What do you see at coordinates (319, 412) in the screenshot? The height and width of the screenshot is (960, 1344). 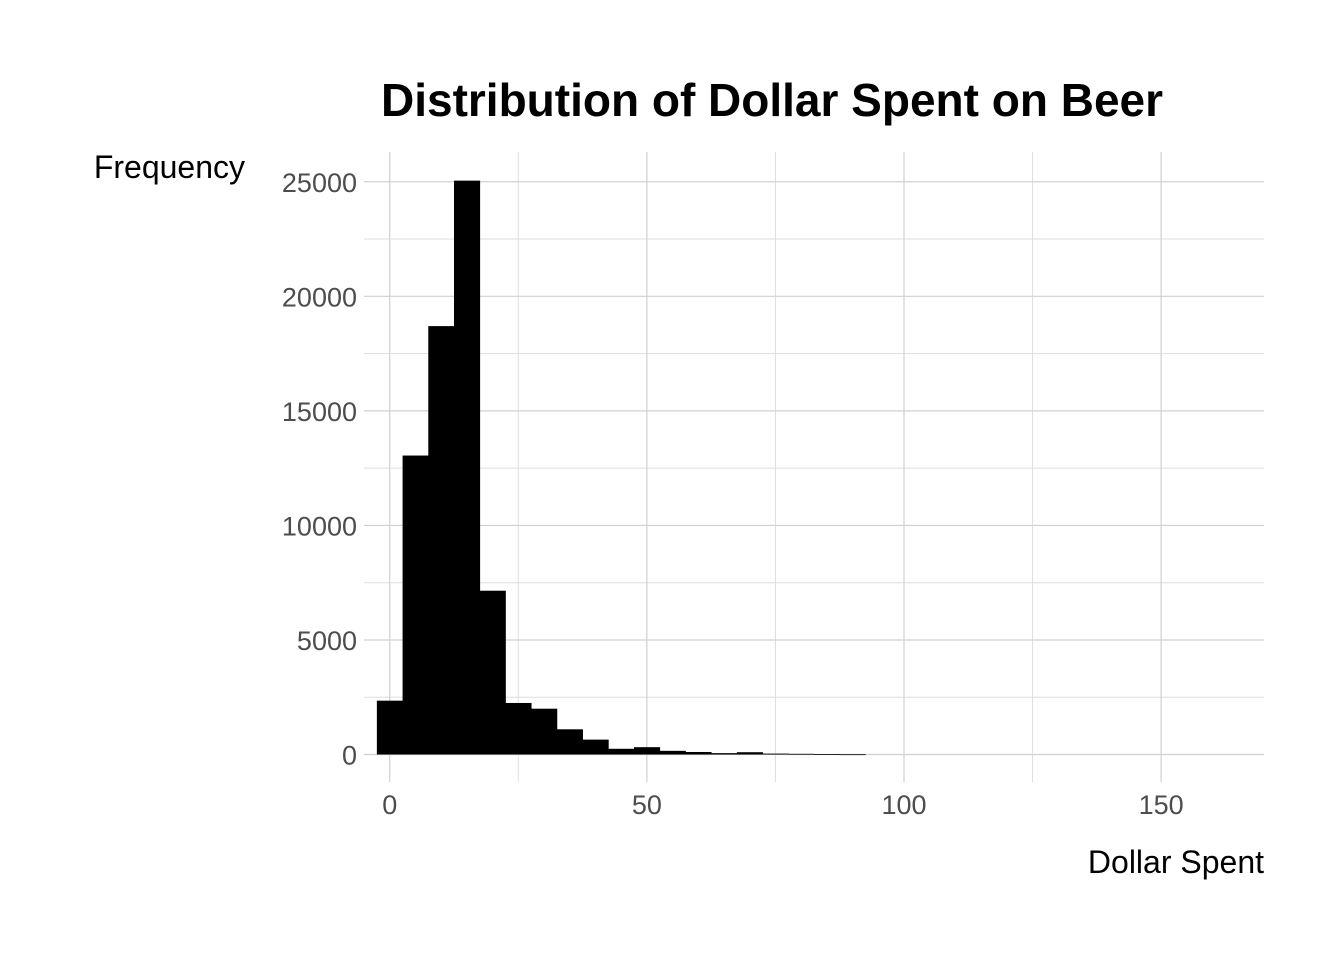 I see `y-tick-label: 15000` at bounding box center [319, 412].